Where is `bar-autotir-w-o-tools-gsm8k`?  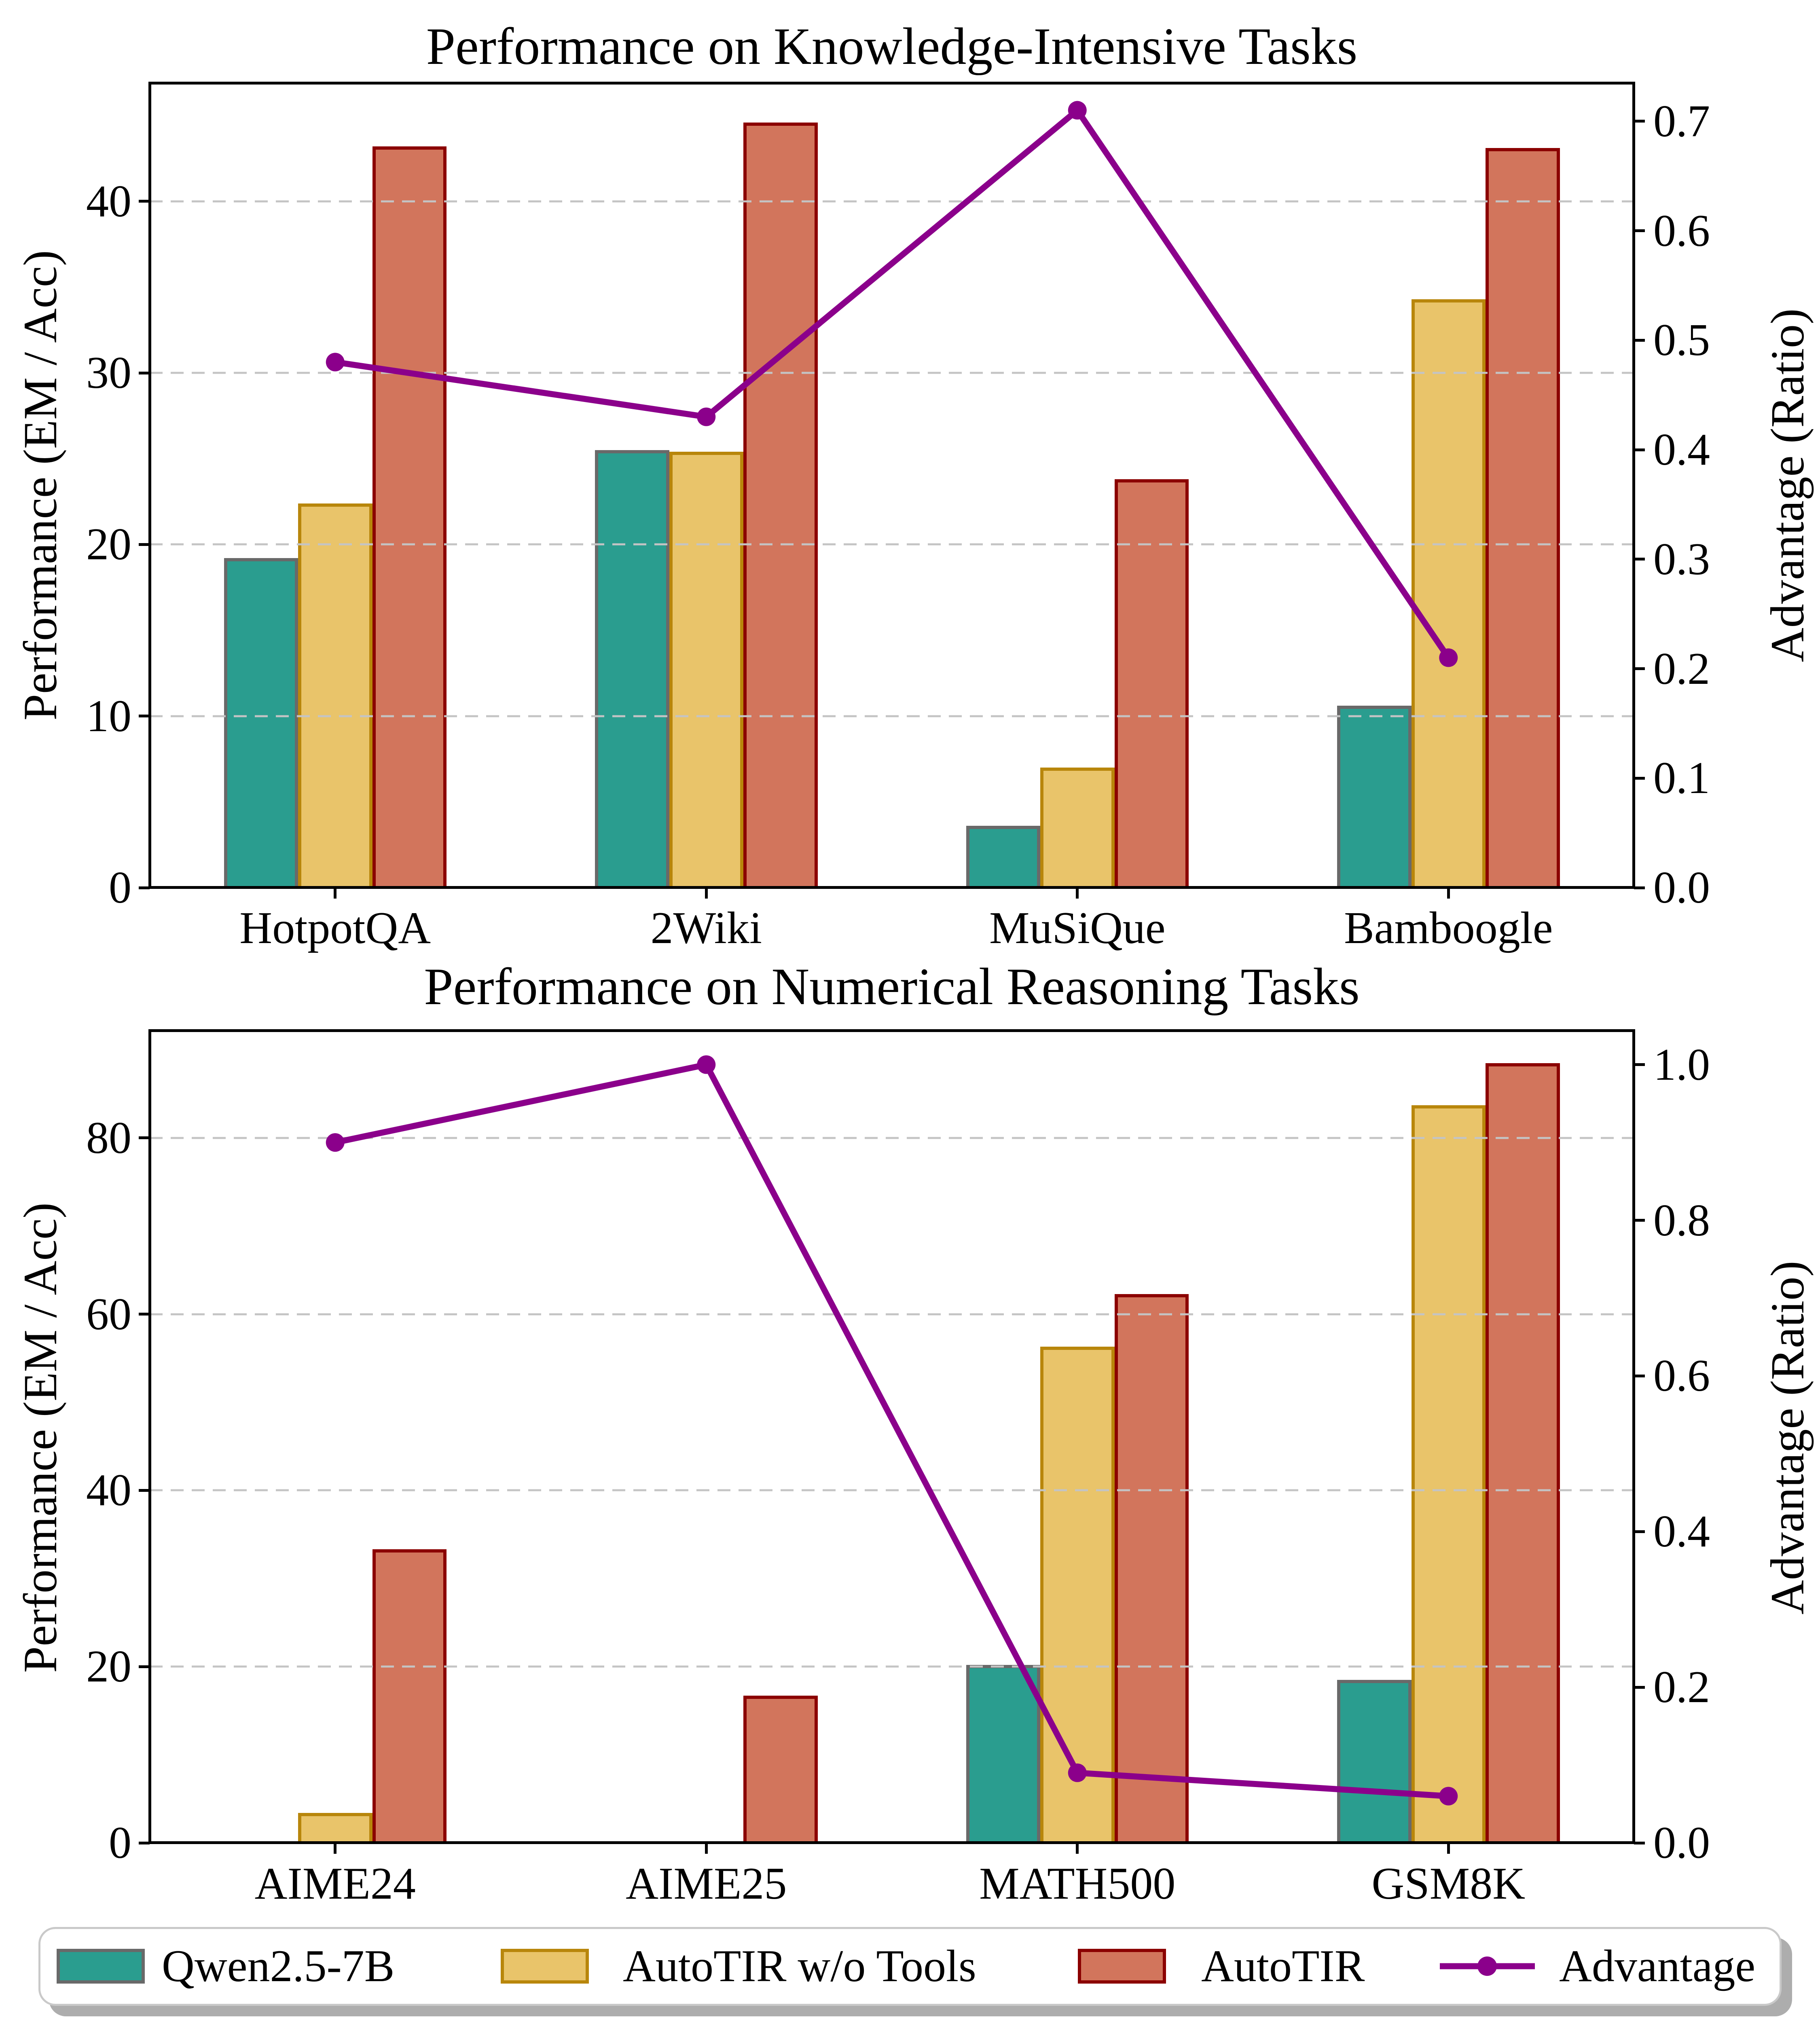 bar-autotir-w-o-tools-gsm8k is located at coordinates (1448, 1474).